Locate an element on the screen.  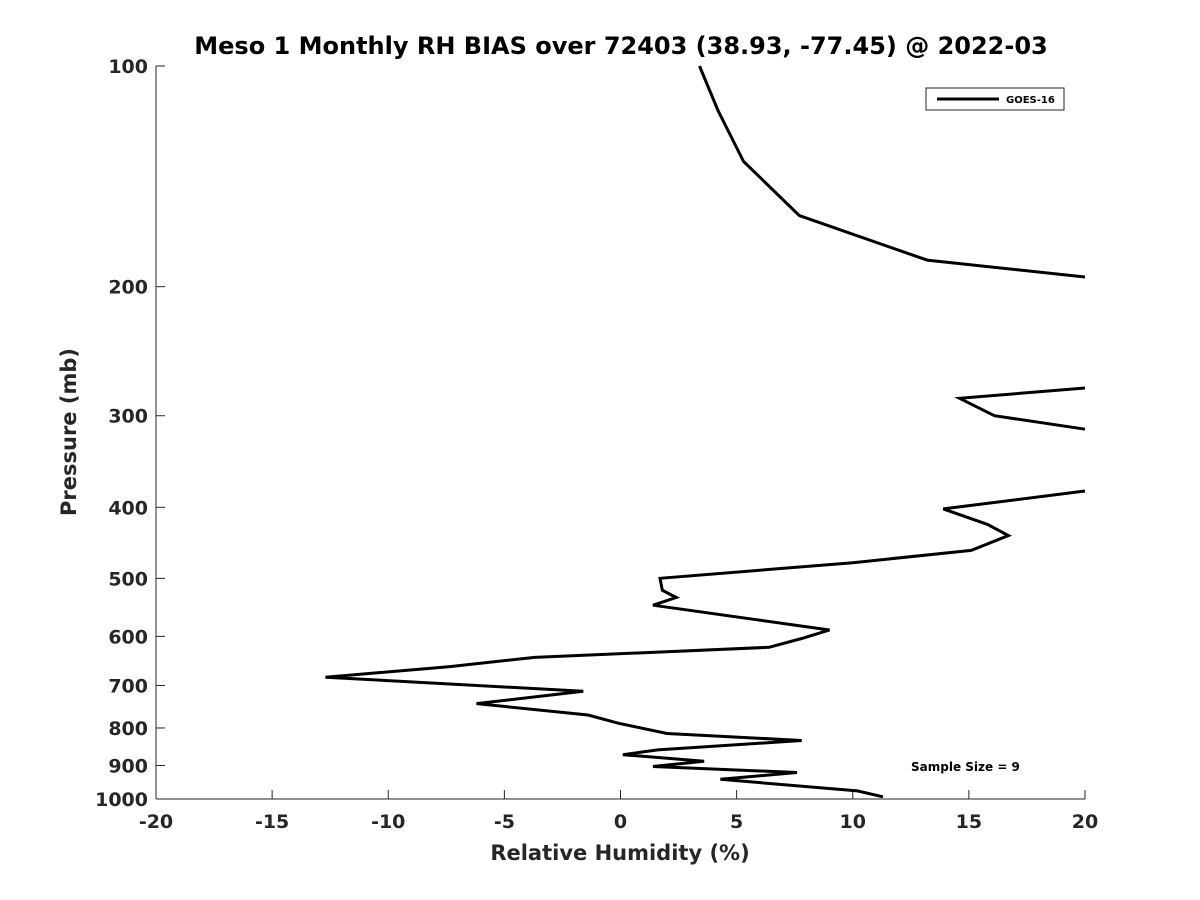
x-tick-label: -20 is located at coordinates (156, 822).